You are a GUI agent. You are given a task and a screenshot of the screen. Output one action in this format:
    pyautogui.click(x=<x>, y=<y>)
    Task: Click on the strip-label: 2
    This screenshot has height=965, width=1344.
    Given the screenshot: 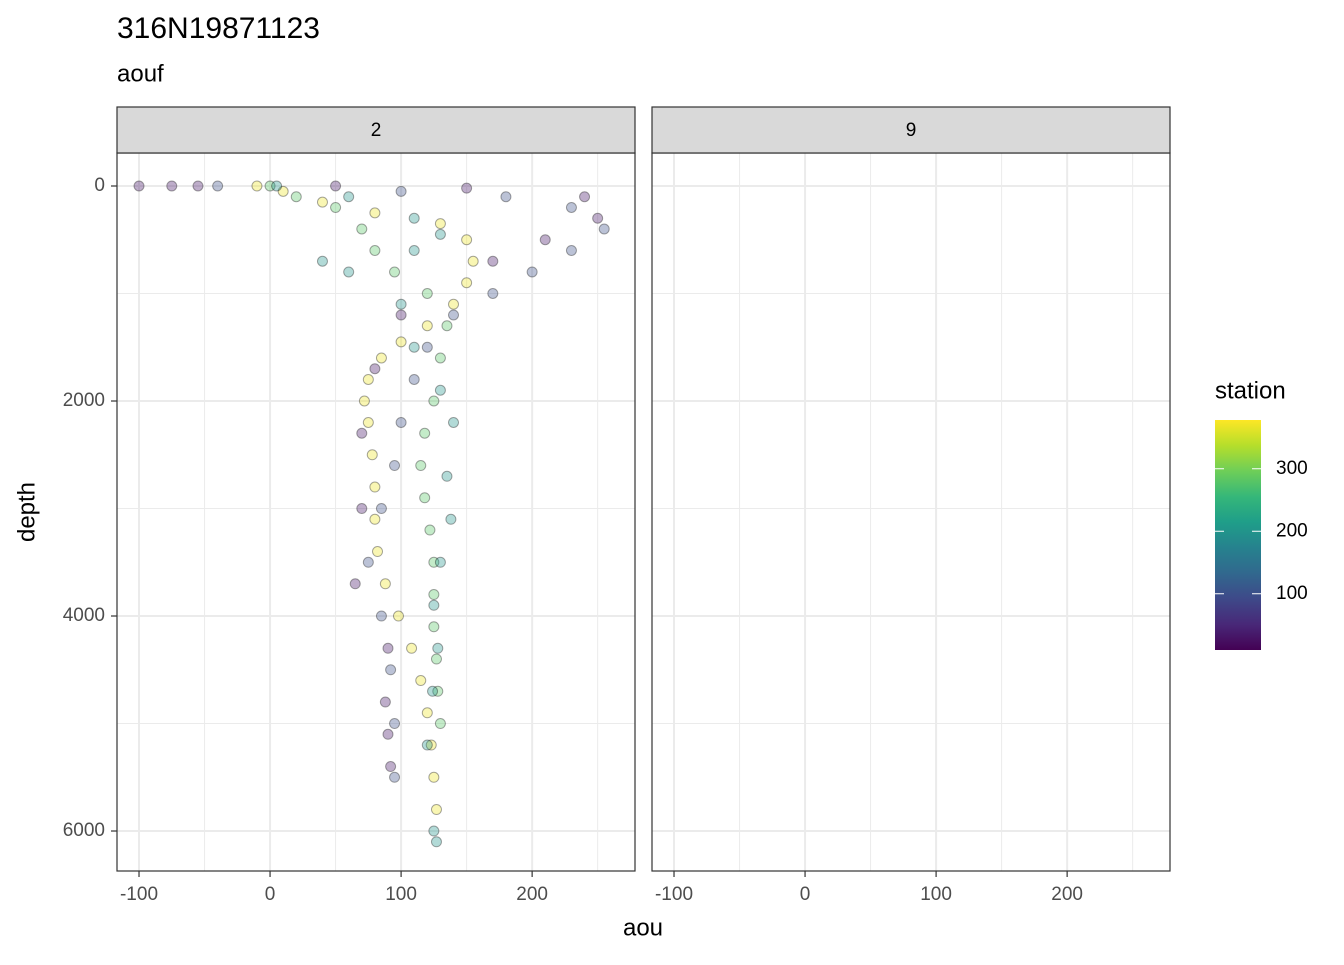 What is the action you would take?
    pyautogui.click(x=376, y=130)
    